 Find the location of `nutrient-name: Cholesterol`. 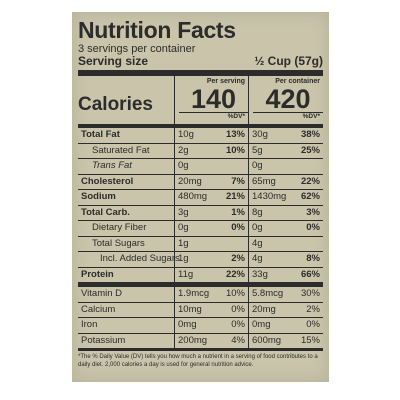

nutrient-name: Cholesterol is located at coordinates (107, 181).